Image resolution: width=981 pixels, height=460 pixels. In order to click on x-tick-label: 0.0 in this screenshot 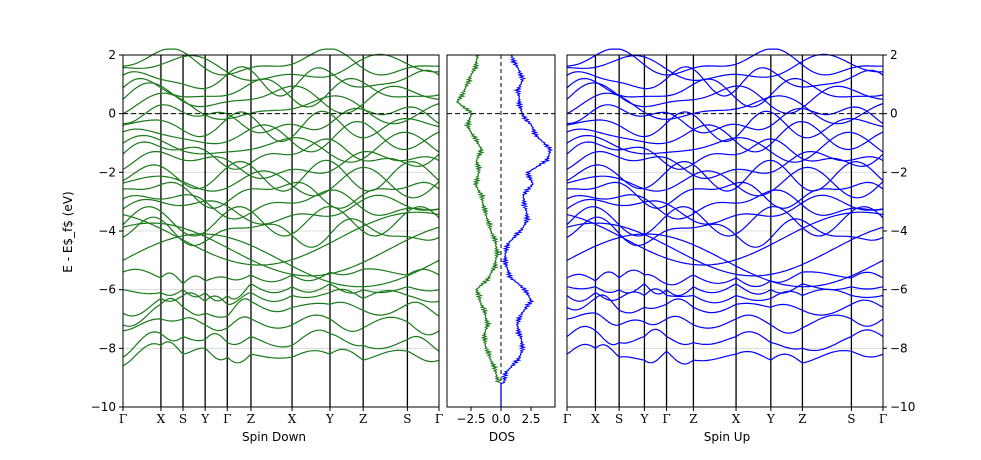, I will do `click(500, 419)`.